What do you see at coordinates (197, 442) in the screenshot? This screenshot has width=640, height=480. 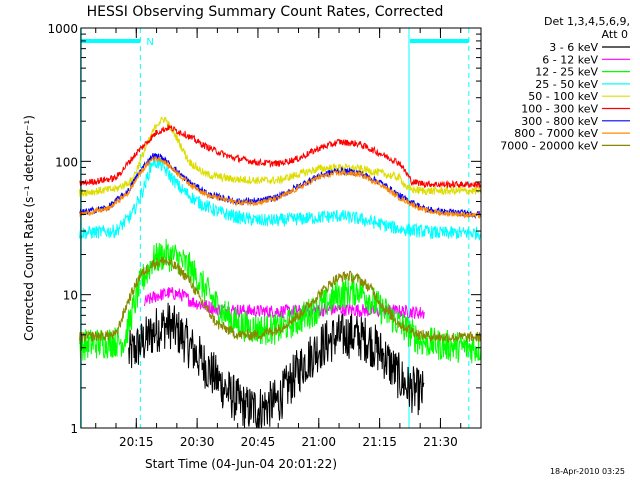 I see `x-tick-label: 20:30` at bounding box center [197, 442].